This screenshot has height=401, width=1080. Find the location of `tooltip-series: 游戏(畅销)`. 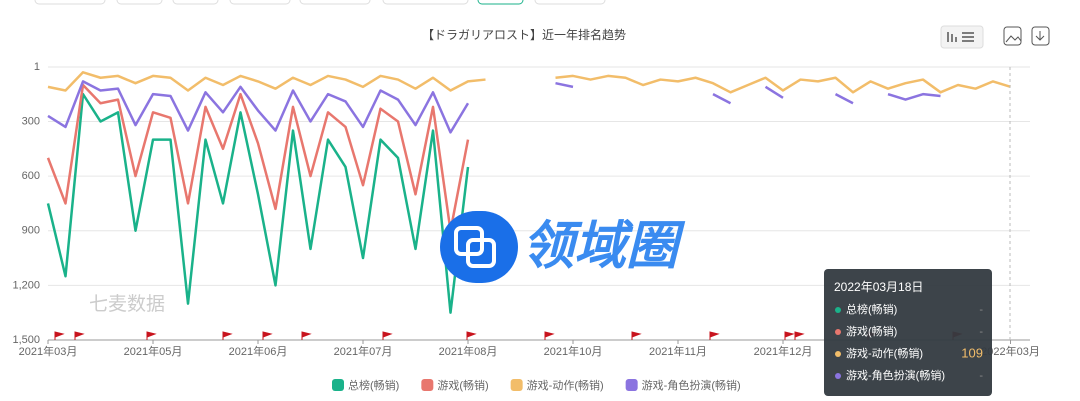

tooltip-series: 游戏(畅销) is located at coordinates (871, 331).